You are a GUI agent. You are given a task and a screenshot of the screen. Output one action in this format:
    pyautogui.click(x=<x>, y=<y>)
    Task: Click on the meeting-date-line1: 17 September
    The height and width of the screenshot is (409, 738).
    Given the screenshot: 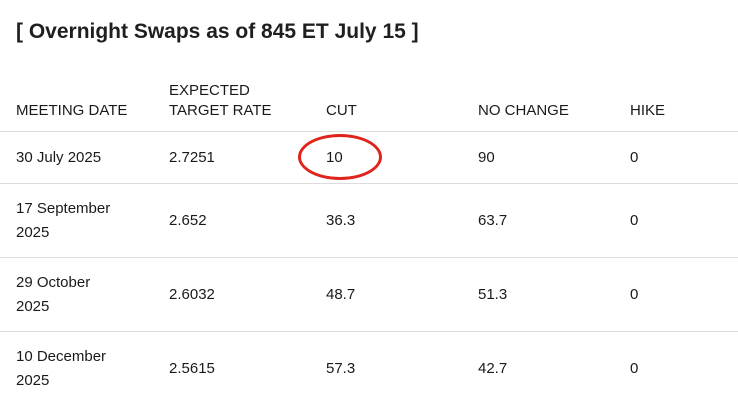 What is the action you would take?
    pyautogui.click(x=63, y=208)
    